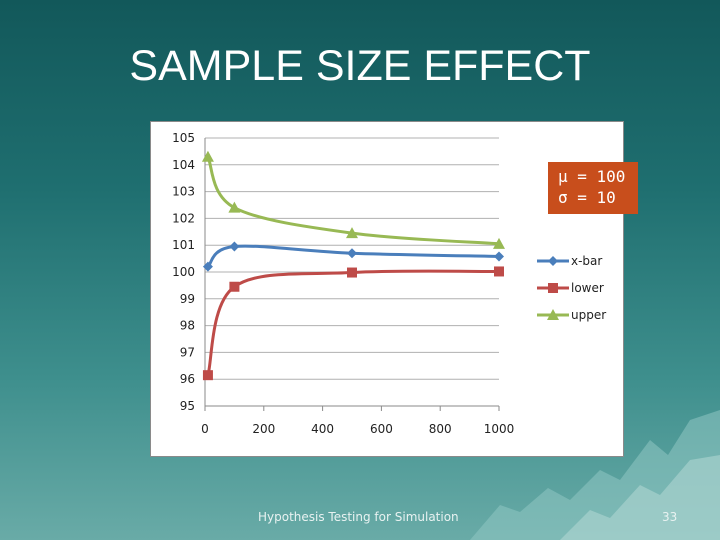 This screenshot has height=540, width=720. What do you see at coordinates (592, 176) in the screenshot?
I see `mu-label: μ = 100` at bounding box center [592, 176].